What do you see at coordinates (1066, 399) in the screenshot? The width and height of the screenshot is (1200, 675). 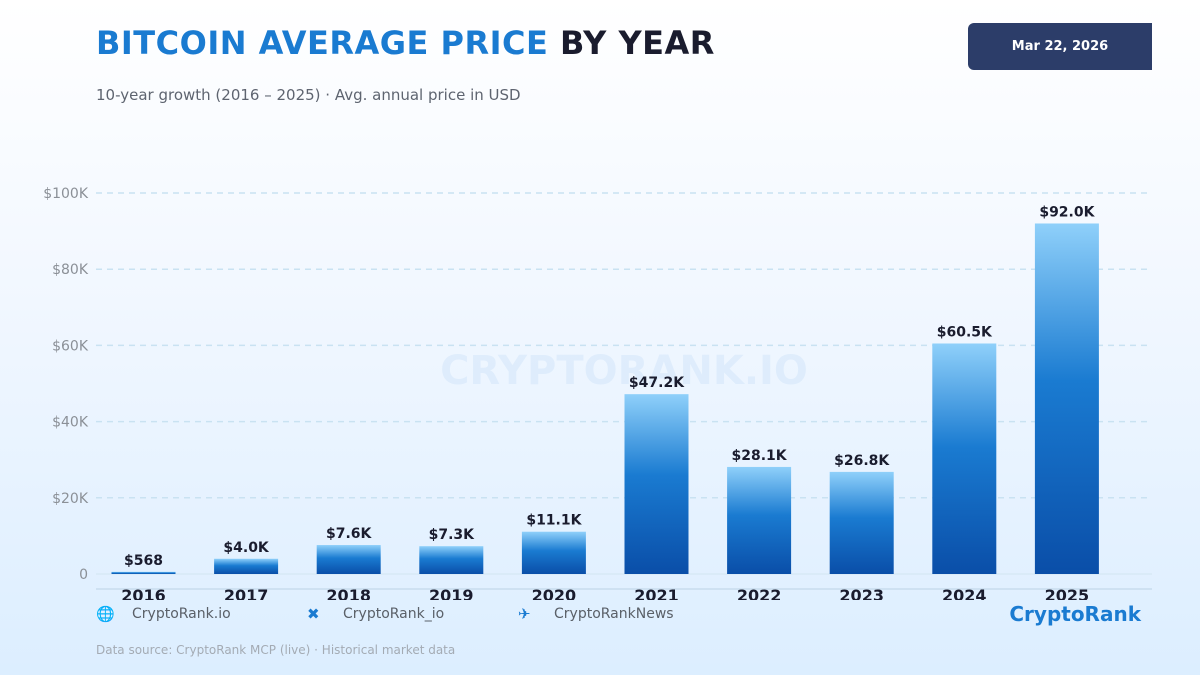 I see `bar-2025` at bounding box center [1066, 399].